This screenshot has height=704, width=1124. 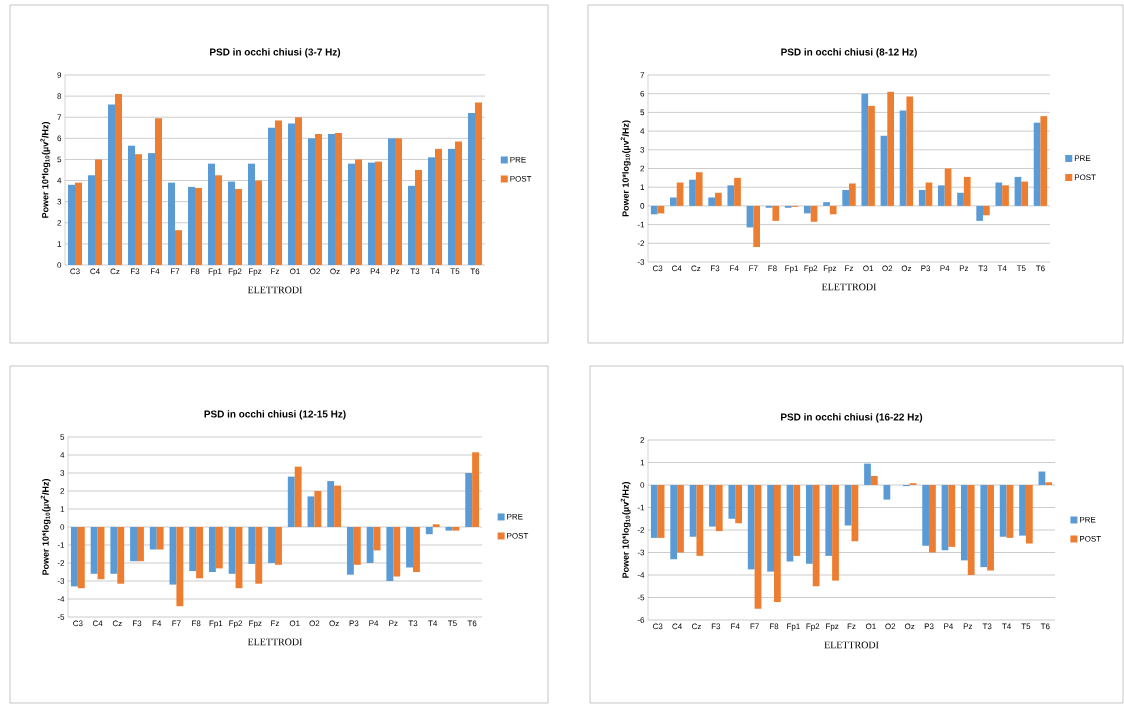 What do you see at coordinates (852, 418) in the screenshot?
I see `chart-title: PSD in occhi chiusi (16-22 Hz)` at bounding box center [852, 418].